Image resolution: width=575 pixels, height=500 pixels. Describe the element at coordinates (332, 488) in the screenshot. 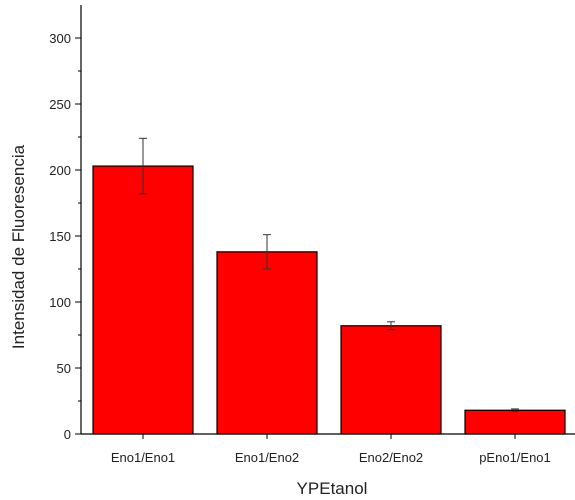

I see `x-axis-title: YPEtanol` at that location.